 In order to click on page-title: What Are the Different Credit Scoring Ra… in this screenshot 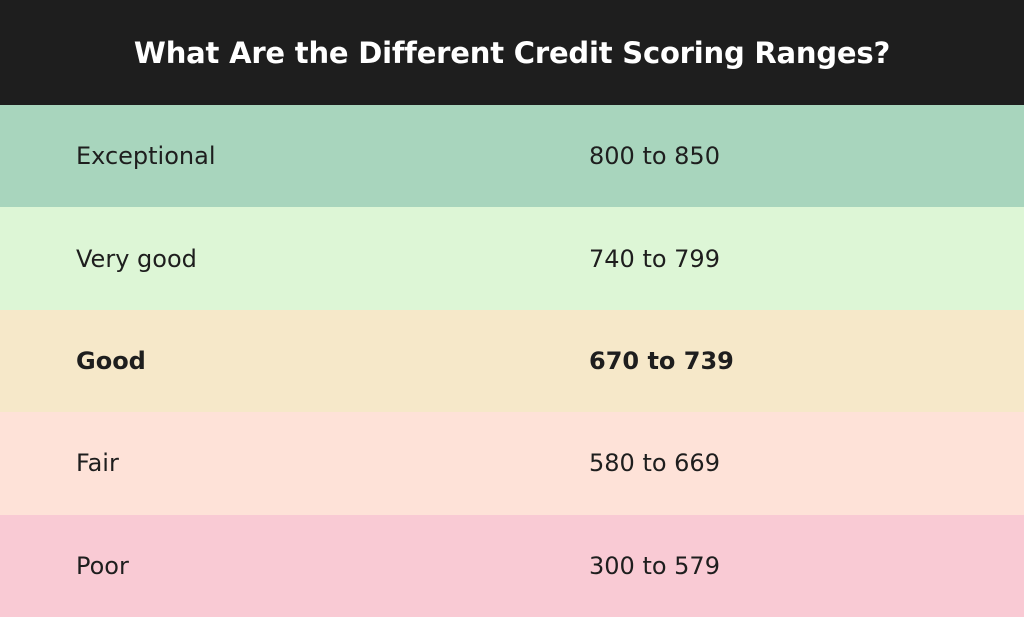, I will do `click(512, 52)`.